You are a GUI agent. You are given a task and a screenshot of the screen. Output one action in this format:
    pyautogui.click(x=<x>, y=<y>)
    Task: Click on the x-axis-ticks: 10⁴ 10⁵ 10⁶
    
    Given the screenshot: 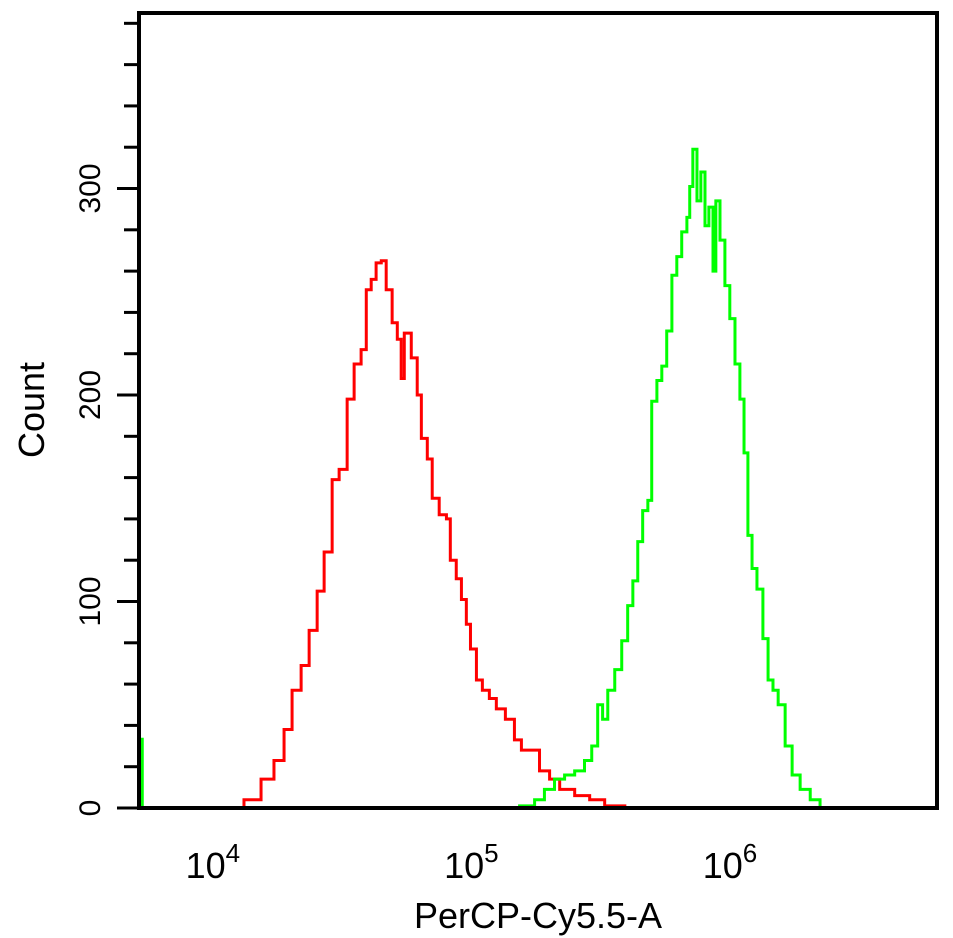 What is the action you would take?
    pyautogui.click(x=472, y=862)
    